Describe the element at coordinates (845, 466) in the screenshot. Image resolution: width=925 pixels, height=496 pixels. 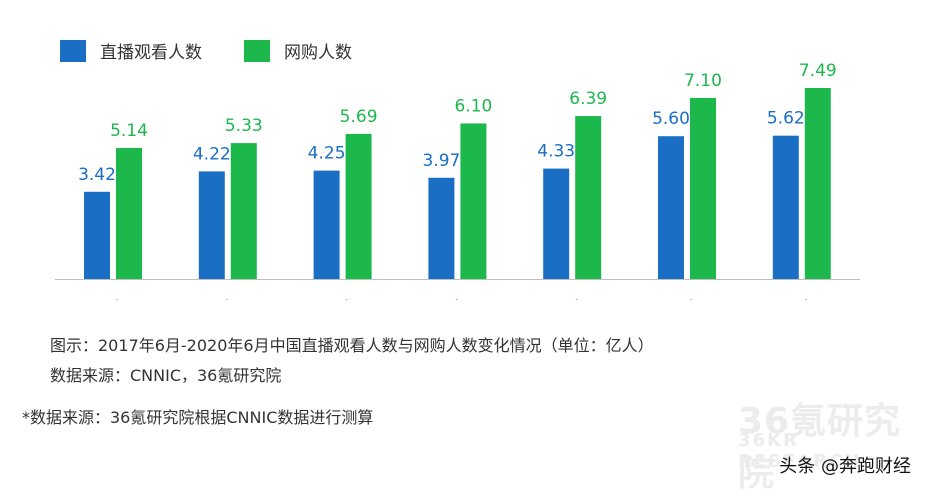
I see `credit: 头条 @奔跑财经` at that location.